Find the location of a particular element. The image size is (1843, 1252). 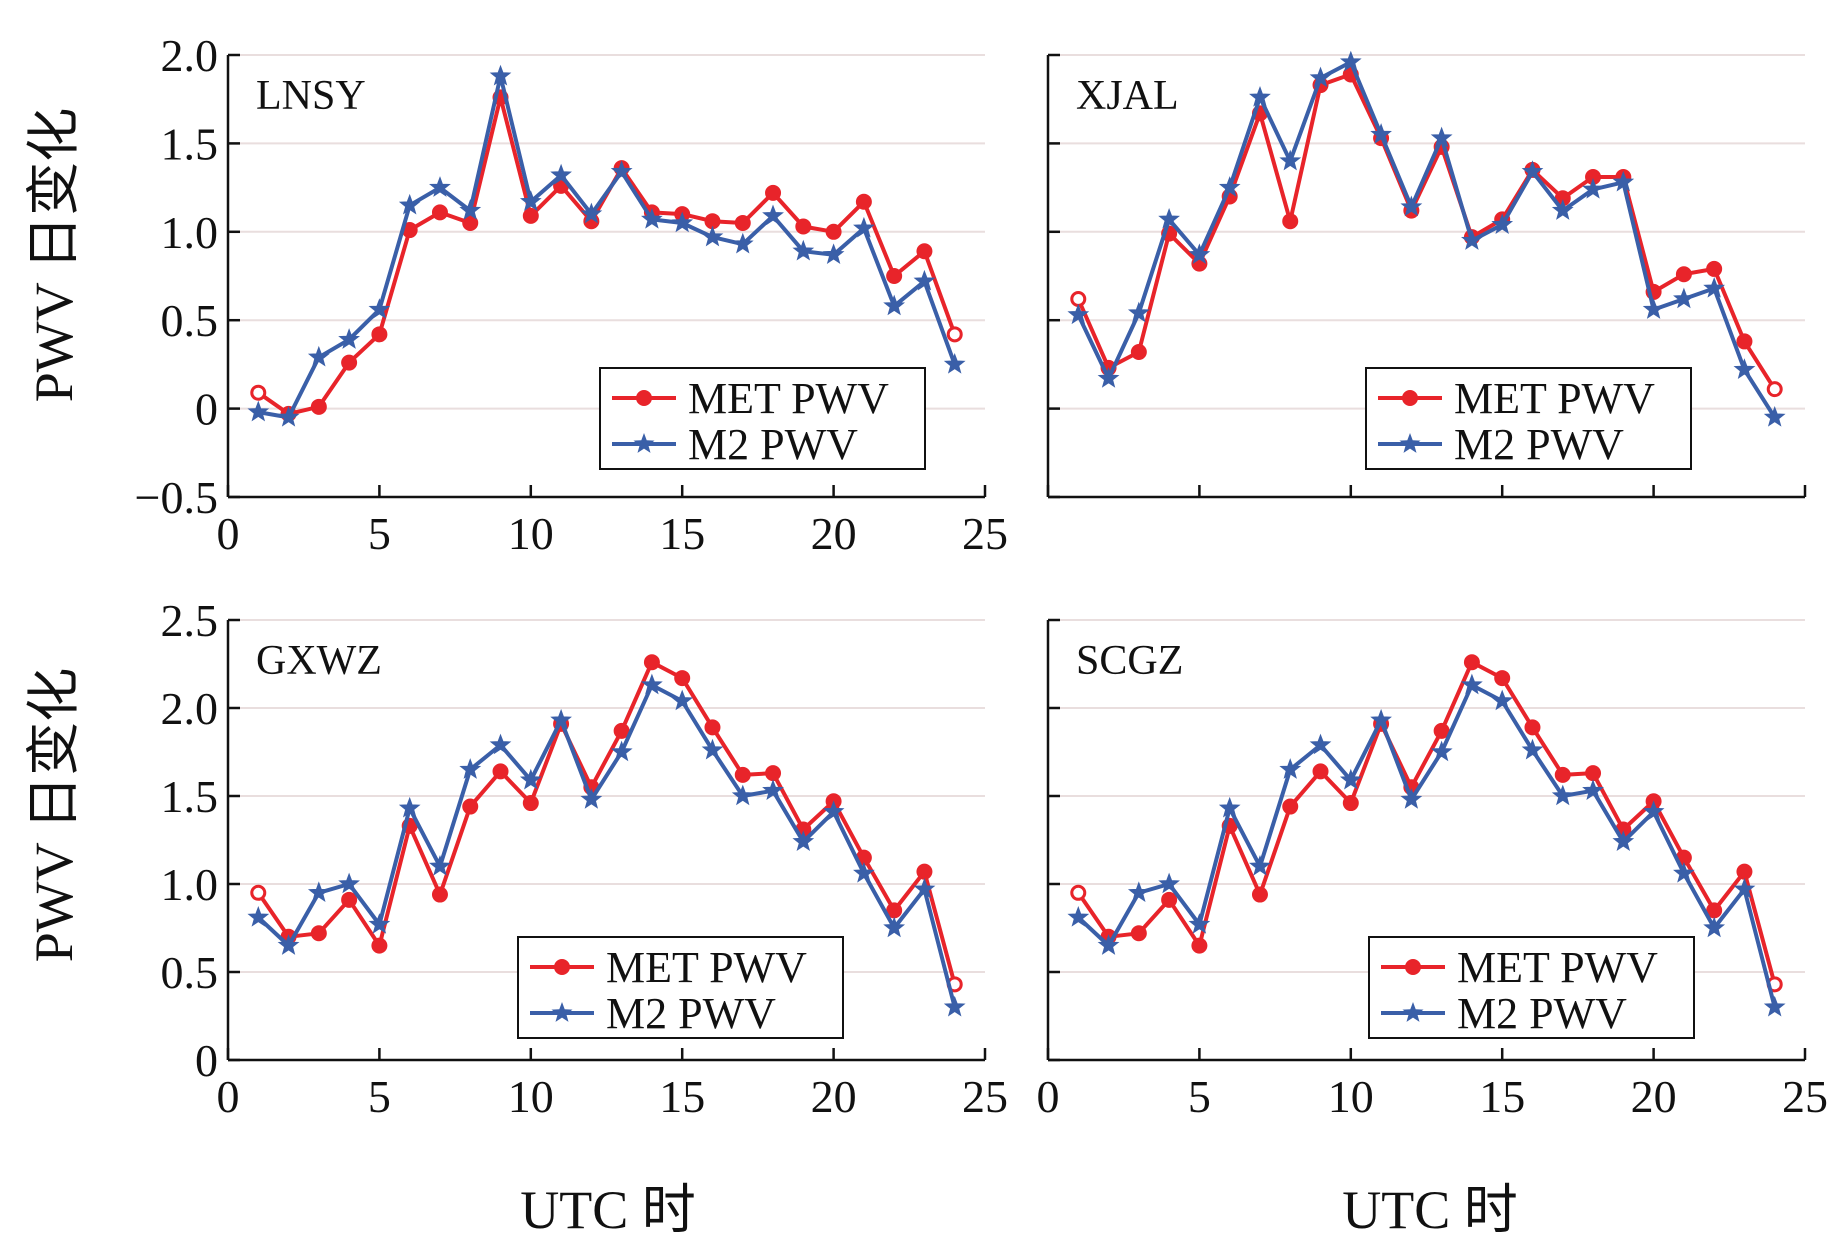

panel-label: SCGZ is located at coordinates (1129, 661).